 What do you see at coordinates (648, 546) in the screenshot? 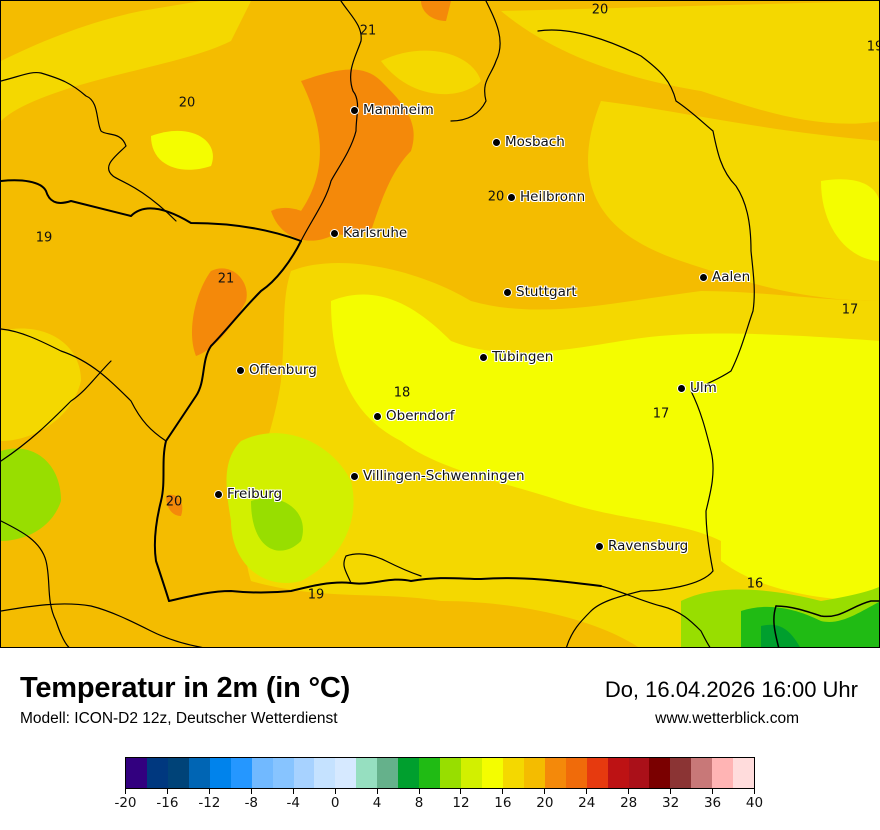
I see `city-name: Ravensburg` at bounding box center [648, 546].